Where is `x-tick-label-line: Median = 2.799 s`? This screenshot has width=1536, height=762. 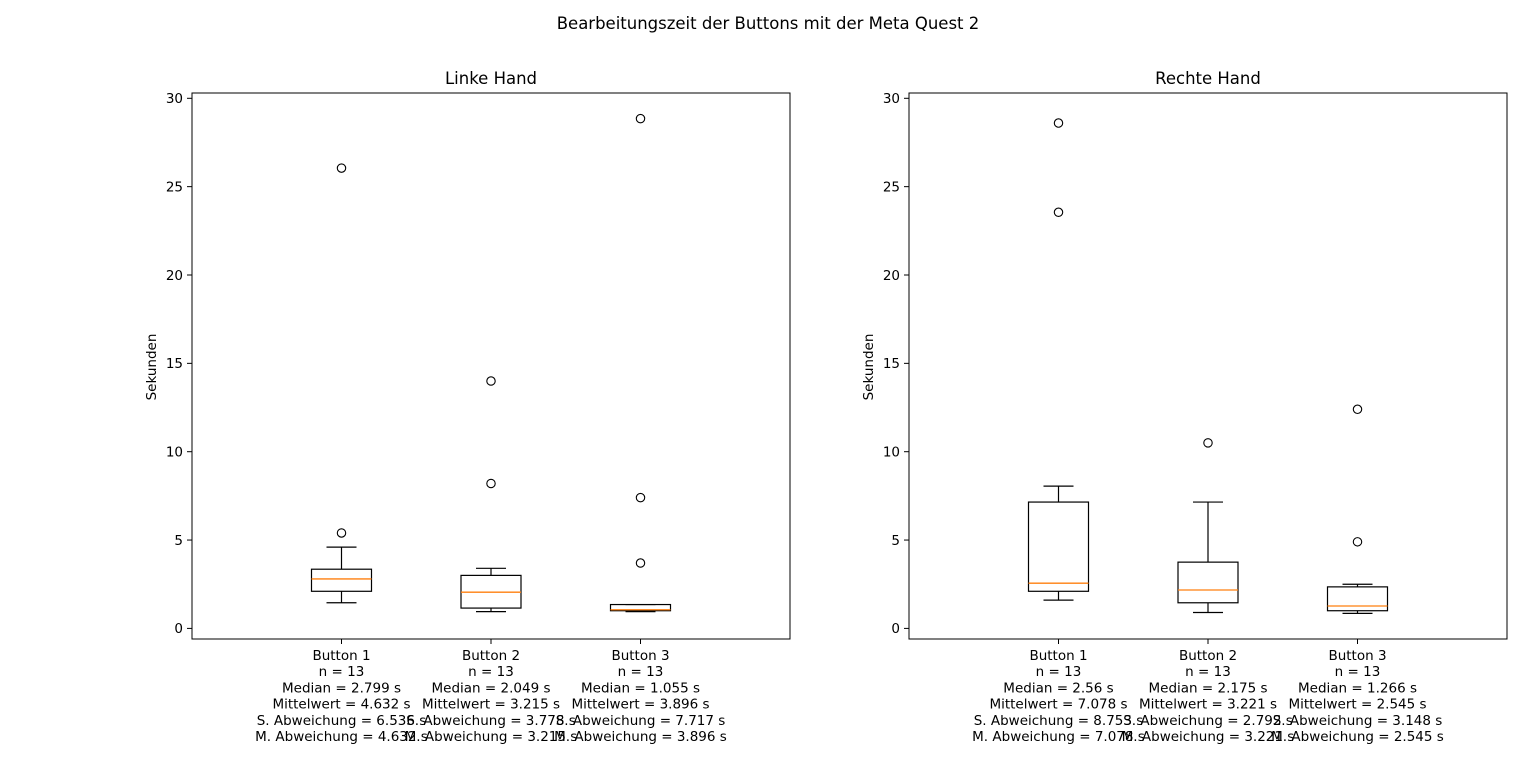
x-tick-label-line: Median = 2.799 s is located at coordinates (341, 688).